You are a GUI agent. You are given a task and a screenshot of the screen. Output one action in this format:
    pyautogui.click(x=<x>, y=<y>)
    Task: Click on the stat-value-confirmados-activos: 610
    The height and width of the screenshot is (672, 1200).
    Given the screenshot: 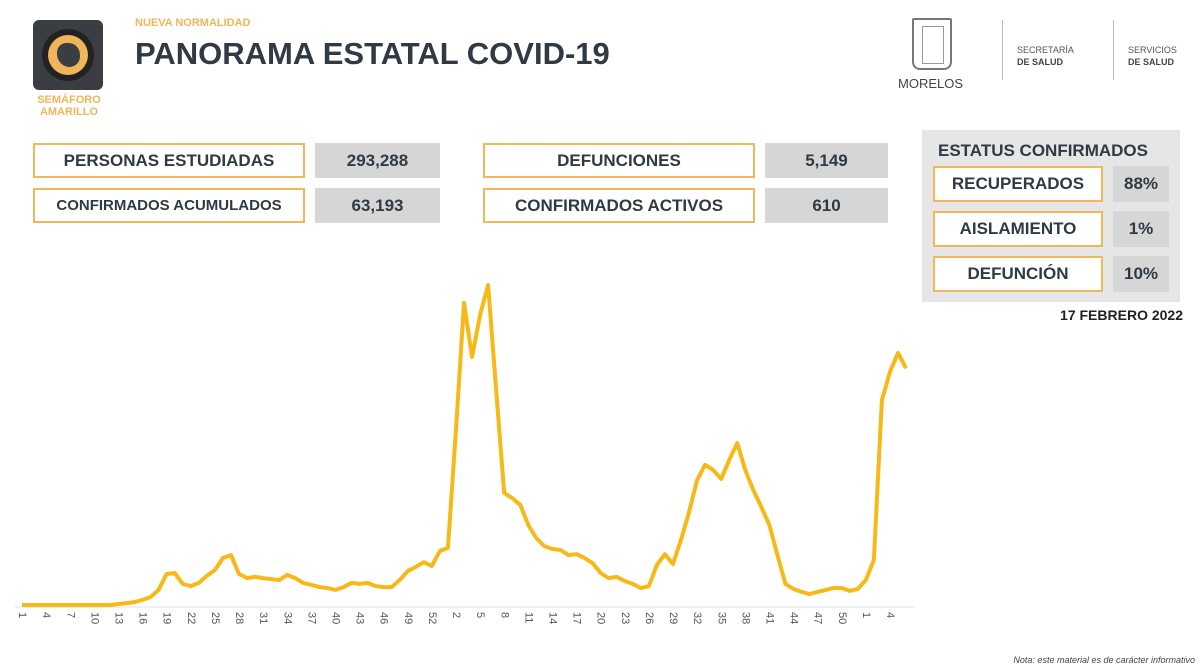 What is the action you would take?
    pyautogui.click(x=826, y=205)
    